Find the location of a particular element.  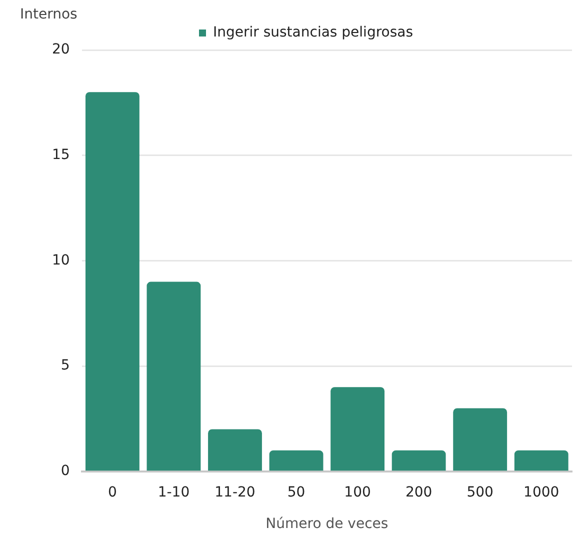

y-tick-label: 0 is located at coordinates (65, 471).